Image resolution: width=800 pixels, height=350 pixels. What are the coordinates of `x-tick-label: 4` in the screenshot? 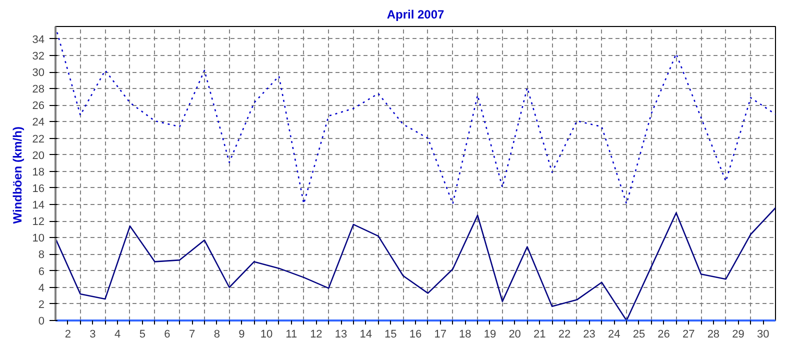 It's located at (117, 334).